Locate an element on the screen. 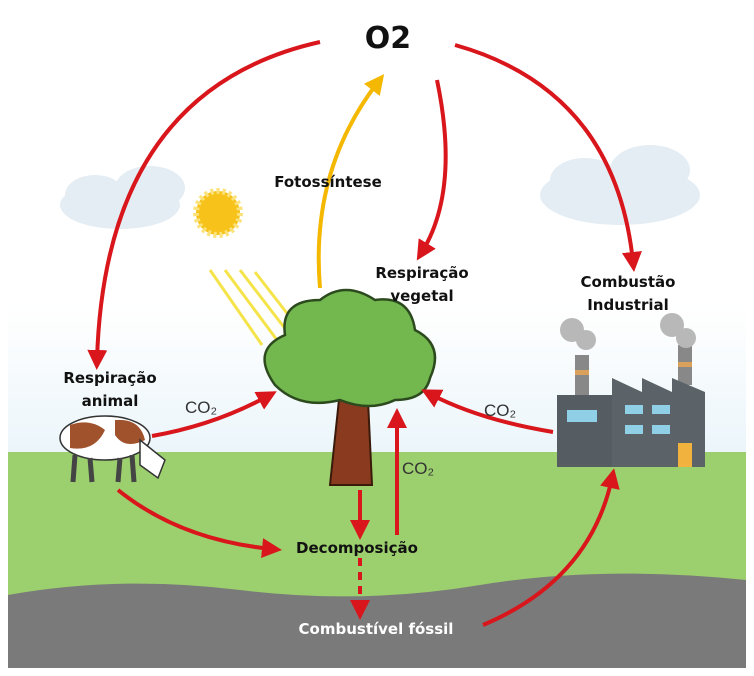  fossil-fuel-label: Combustível fóssil is located at coordinates (376, 629).